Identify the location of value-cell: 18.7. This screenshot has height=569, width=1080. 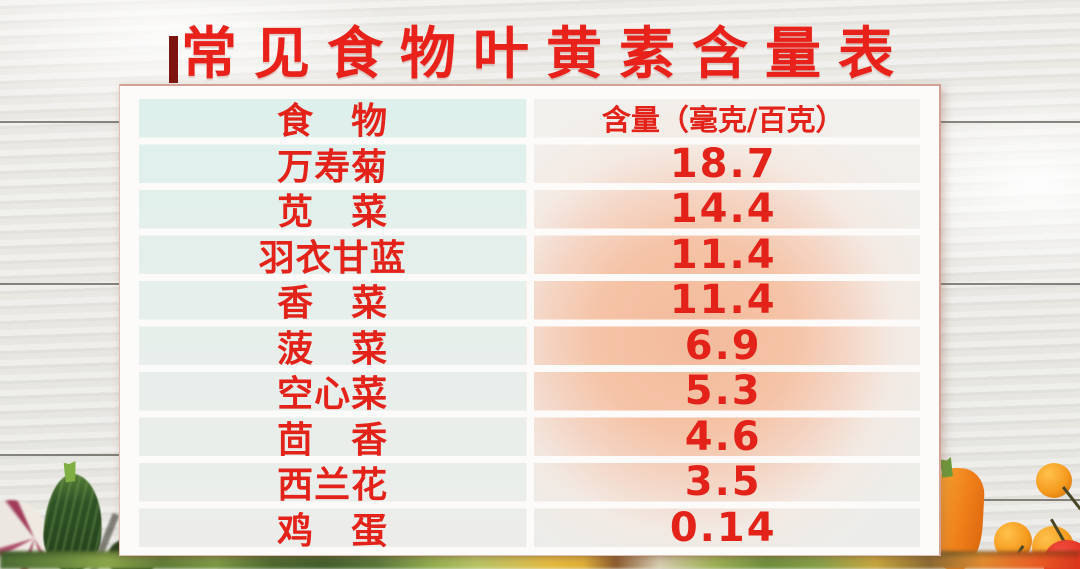
(723, 163).